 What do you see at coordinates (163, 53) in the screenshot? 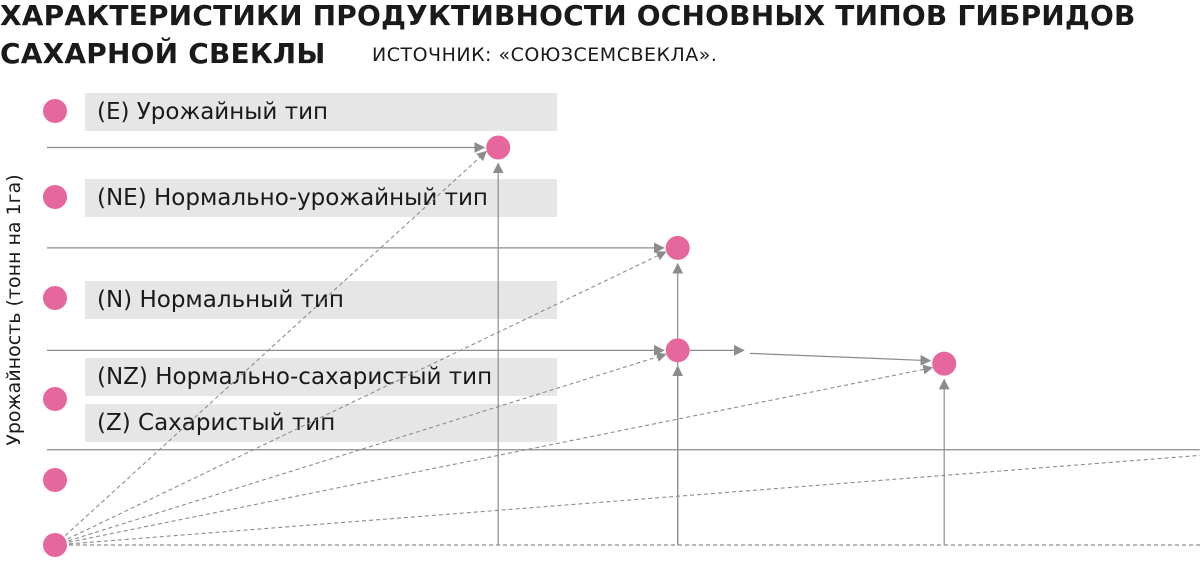
I see `page-title-line2: САХАРНОЙ СВЕКЛЫ` at bounding box center [163, 53].